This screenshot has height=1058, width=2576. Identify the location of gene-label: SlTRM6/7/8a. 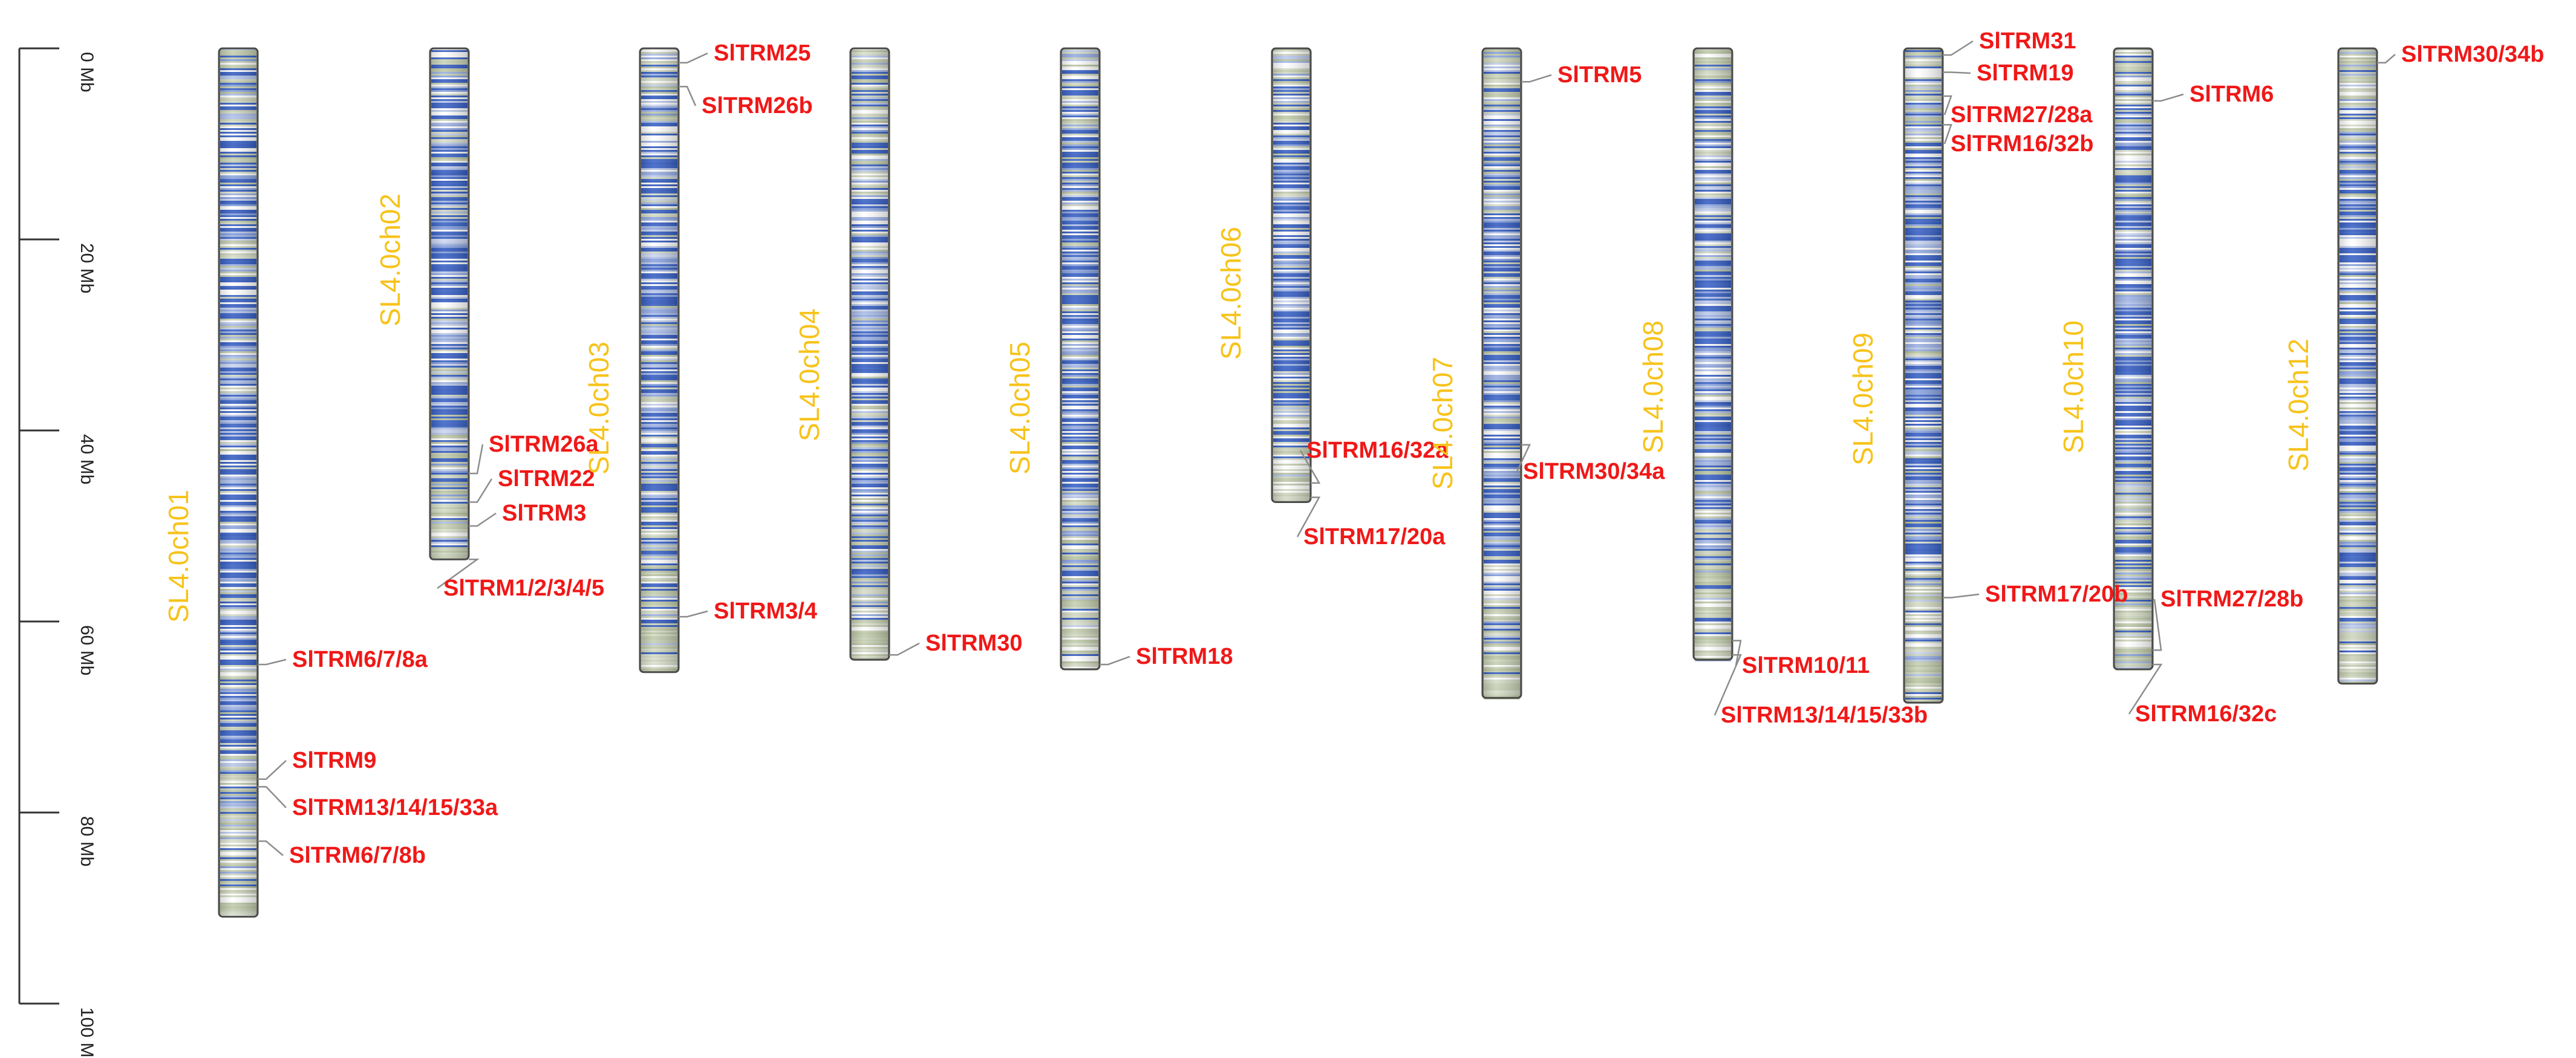
(360, 659).